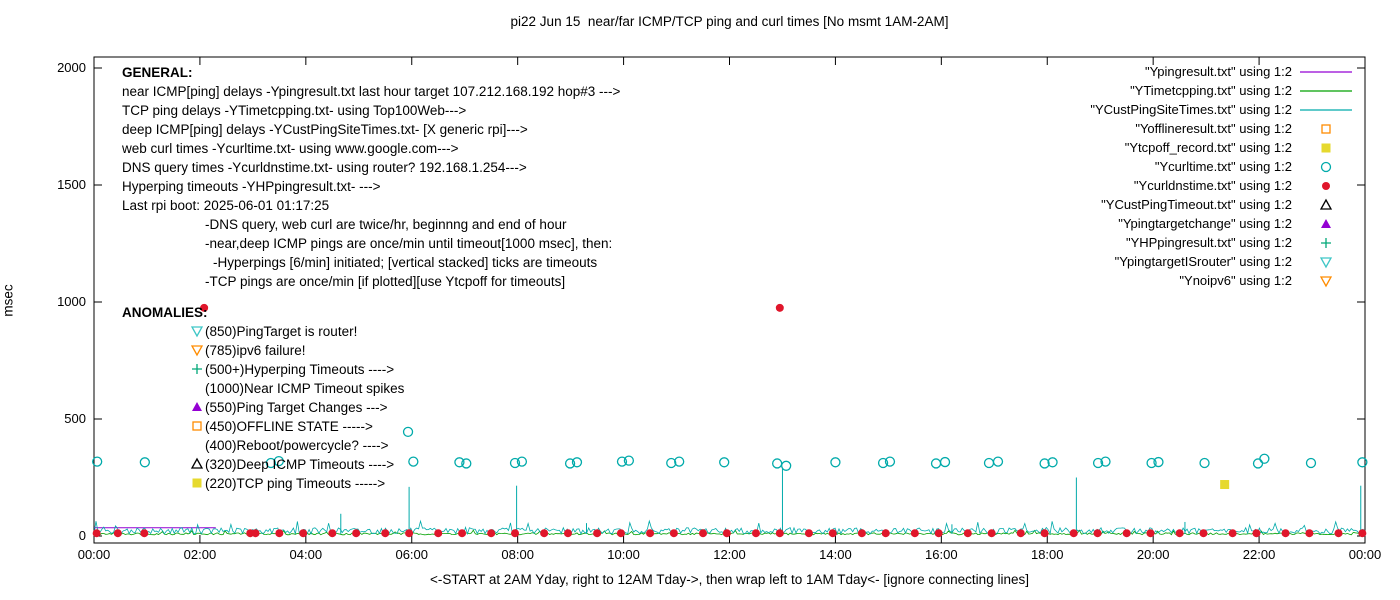  Describe the element at coordinates (1326, 282) in the screenshot. I see `legend-sample-open-triangle-down` at that location.